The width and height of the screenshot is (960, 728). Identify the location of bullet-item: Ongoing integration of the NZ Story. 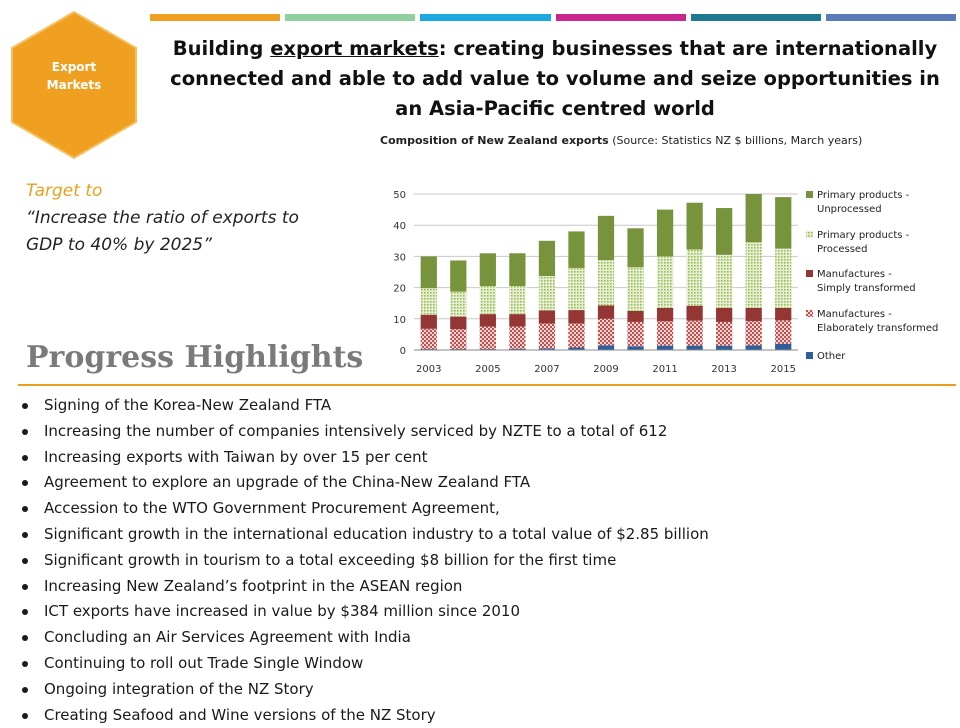
(487, 690).